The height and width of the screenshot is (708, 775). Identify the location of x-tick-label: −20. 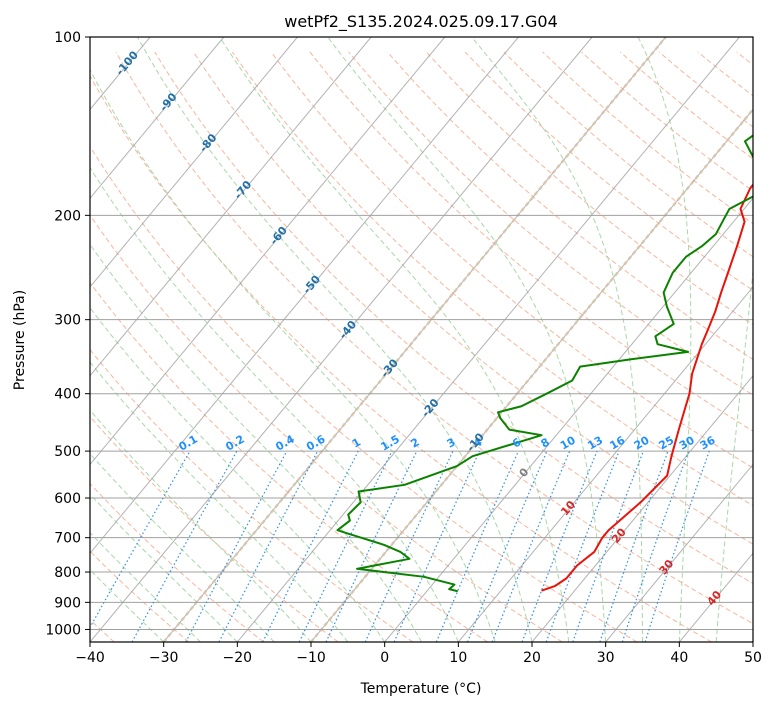
(238, 658).